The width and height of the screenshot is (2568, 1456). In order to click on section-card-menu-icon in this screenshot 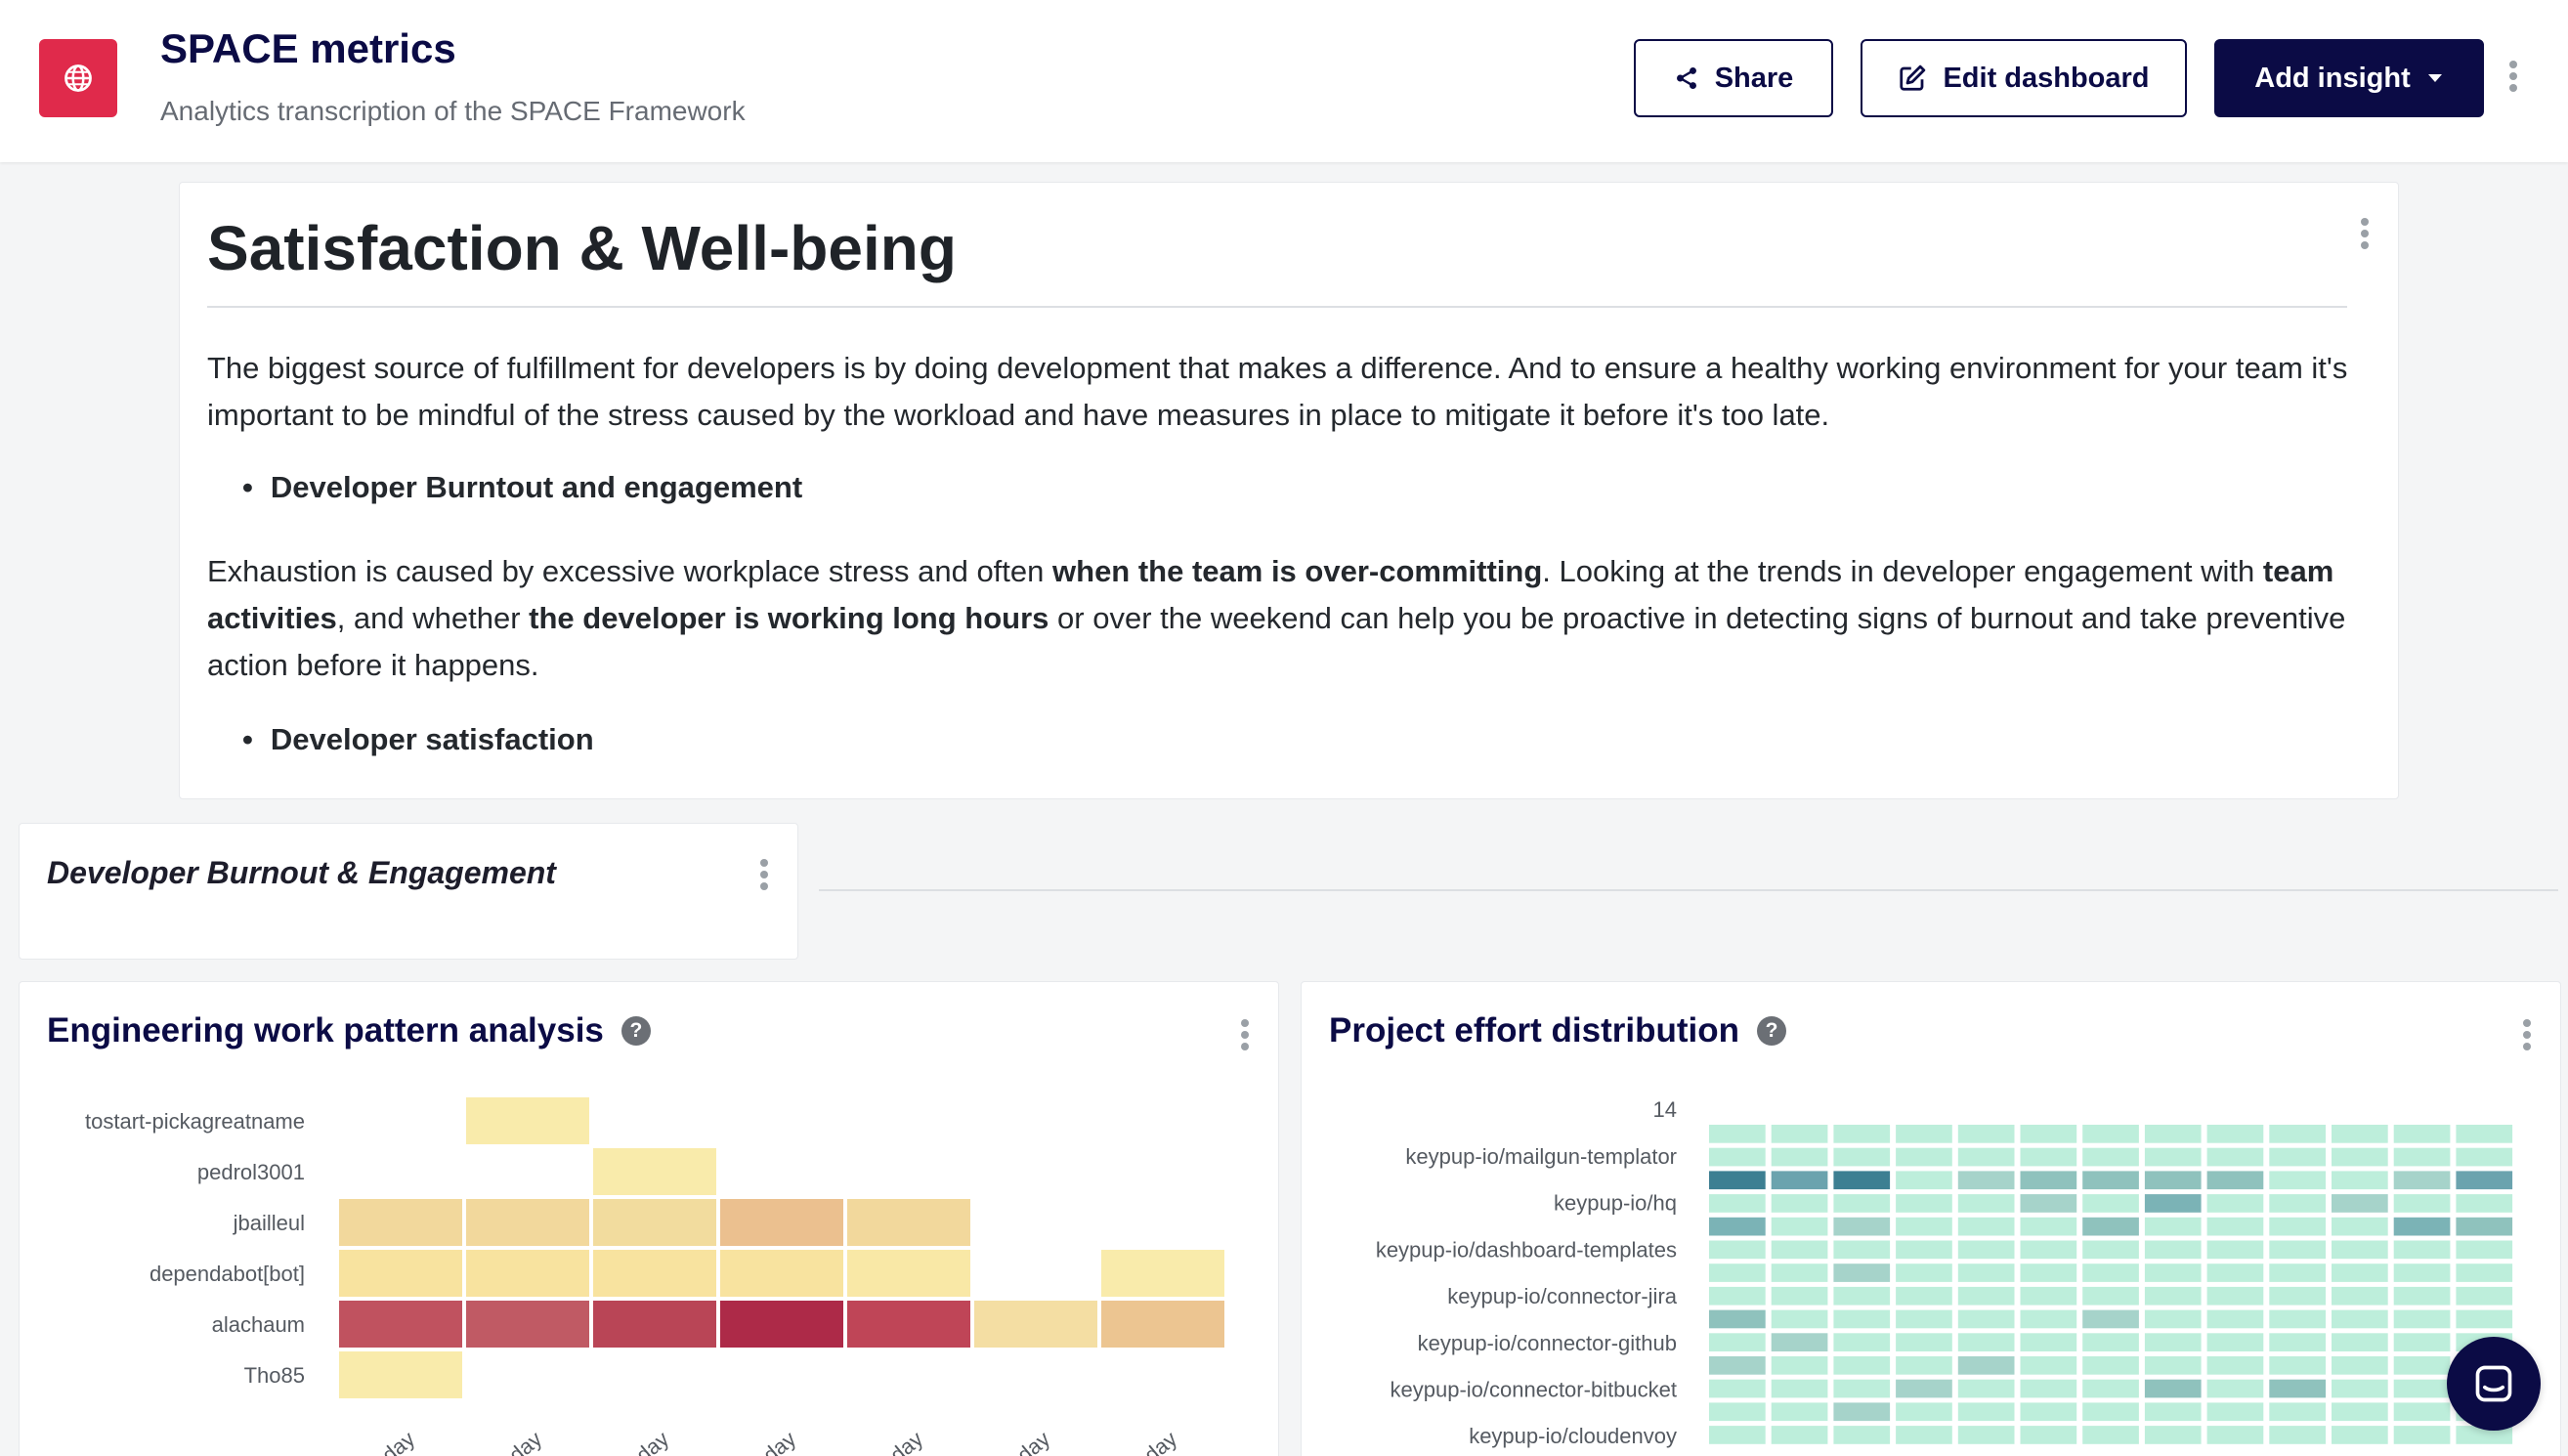, I will do `click(764, 874)`.